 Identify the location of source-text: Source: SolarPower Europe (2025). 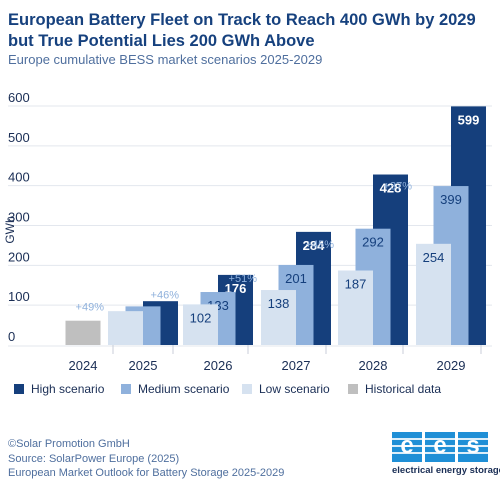
(94, 458).